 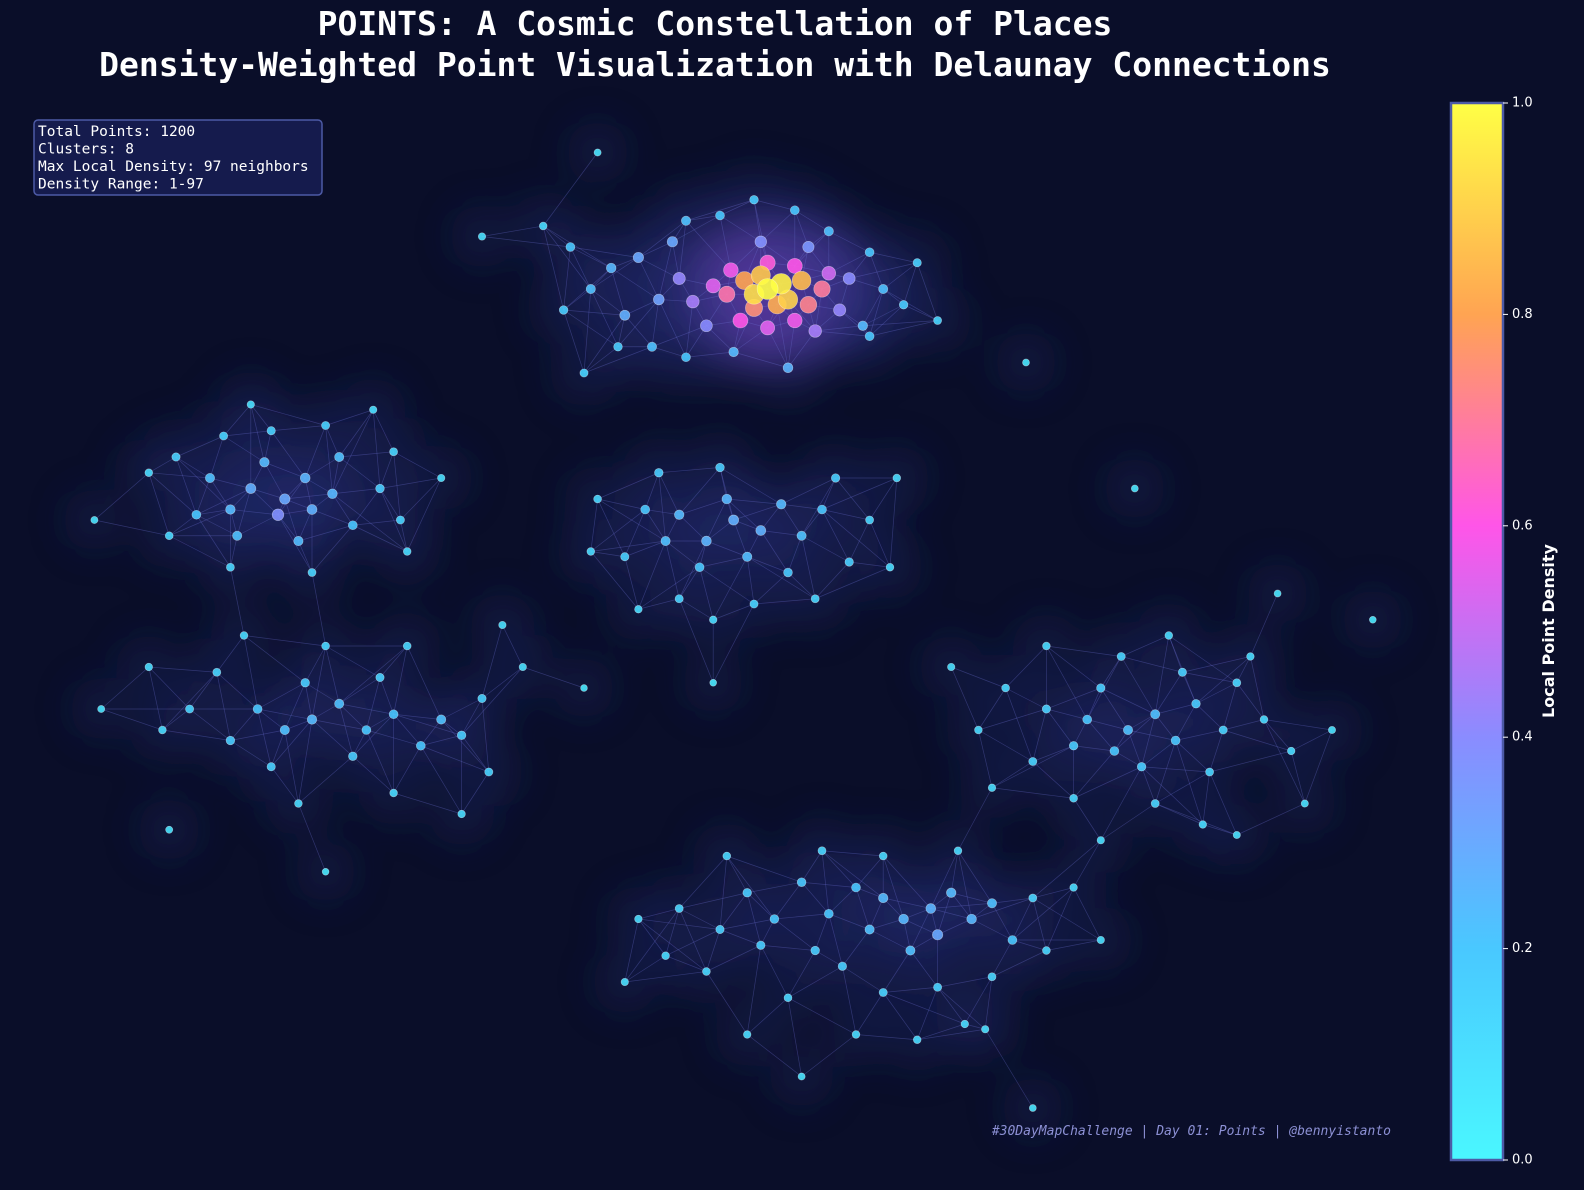 What do you see at coordinates (1548, 630) in the screenshot?
I see `colorbar-label: Local Point Density` at bounding box center [1548, 630].